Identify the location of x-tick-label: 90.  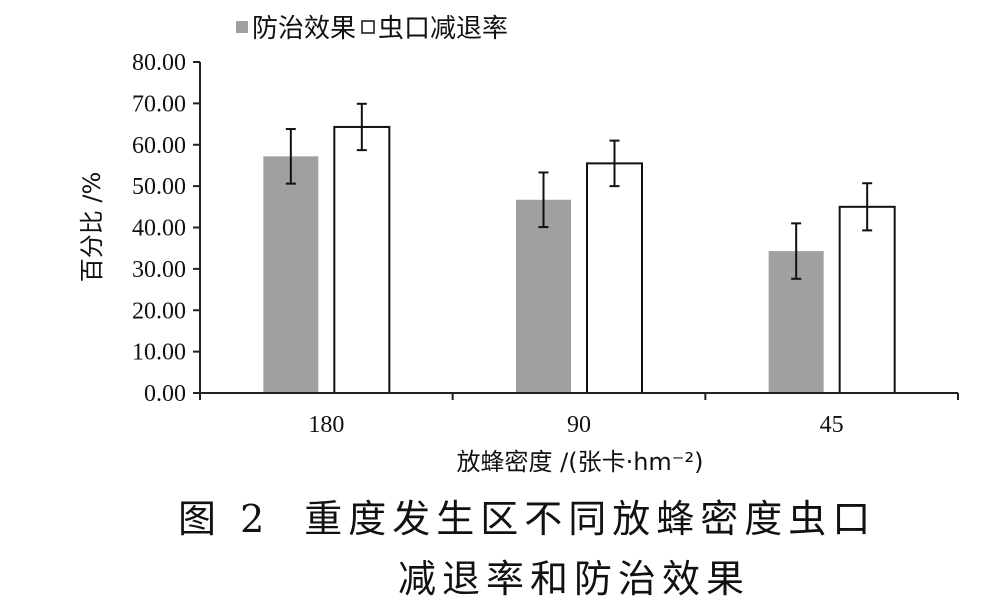
(579, 425).